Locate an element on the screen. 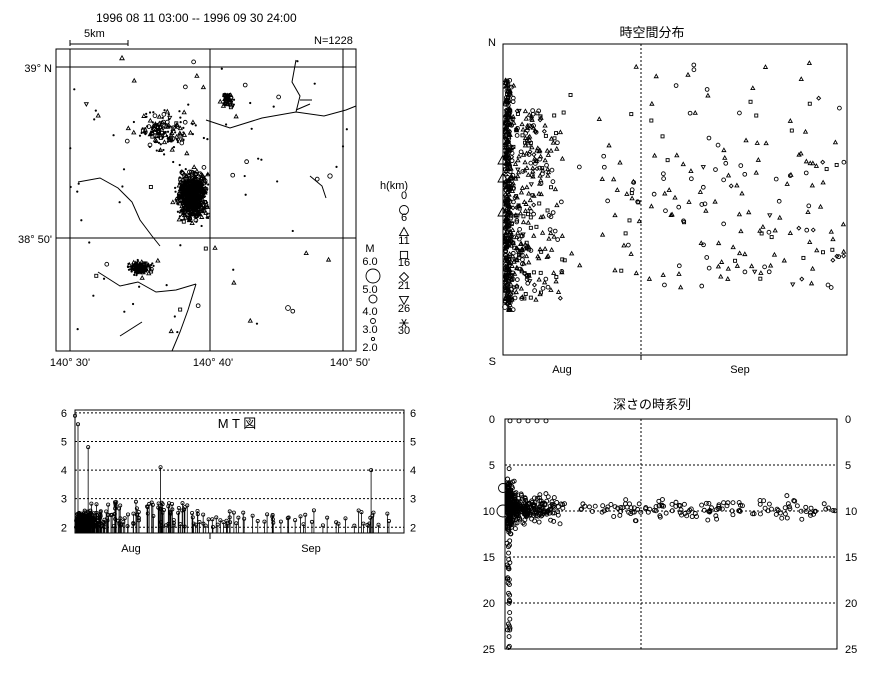  lat-label-3850n: 38° 50' is located at coordinates (35, 240).